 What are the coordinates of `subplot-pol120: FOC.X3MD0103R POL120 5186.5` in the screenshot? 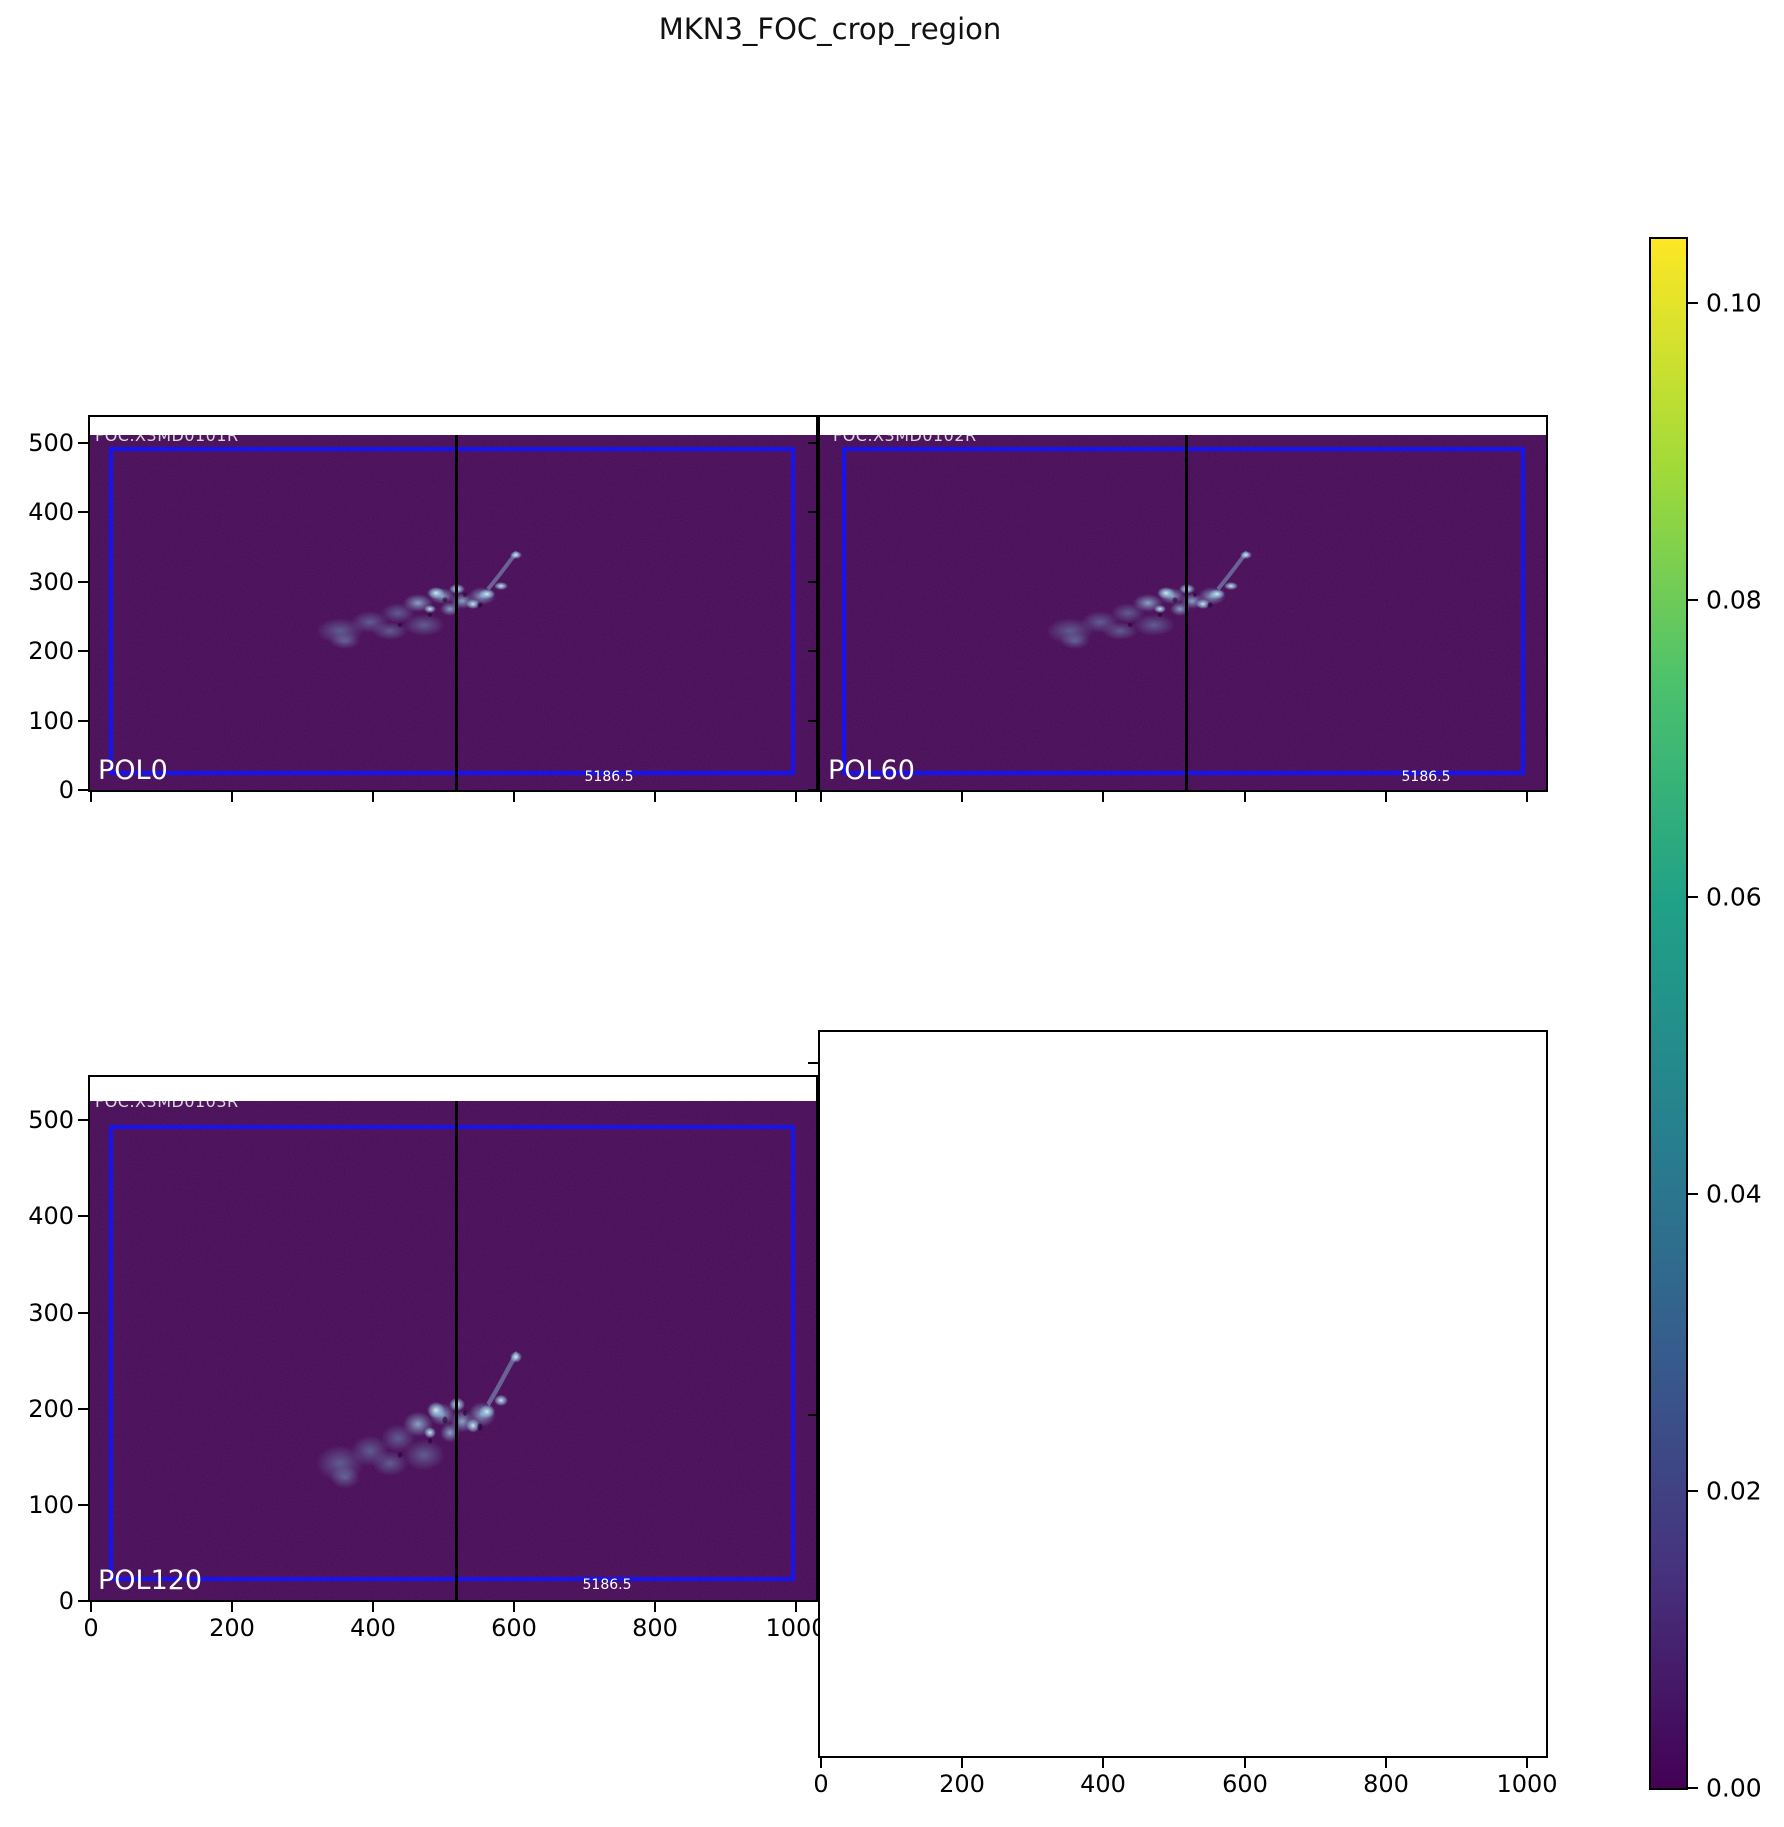 It's located at (453, 1338).